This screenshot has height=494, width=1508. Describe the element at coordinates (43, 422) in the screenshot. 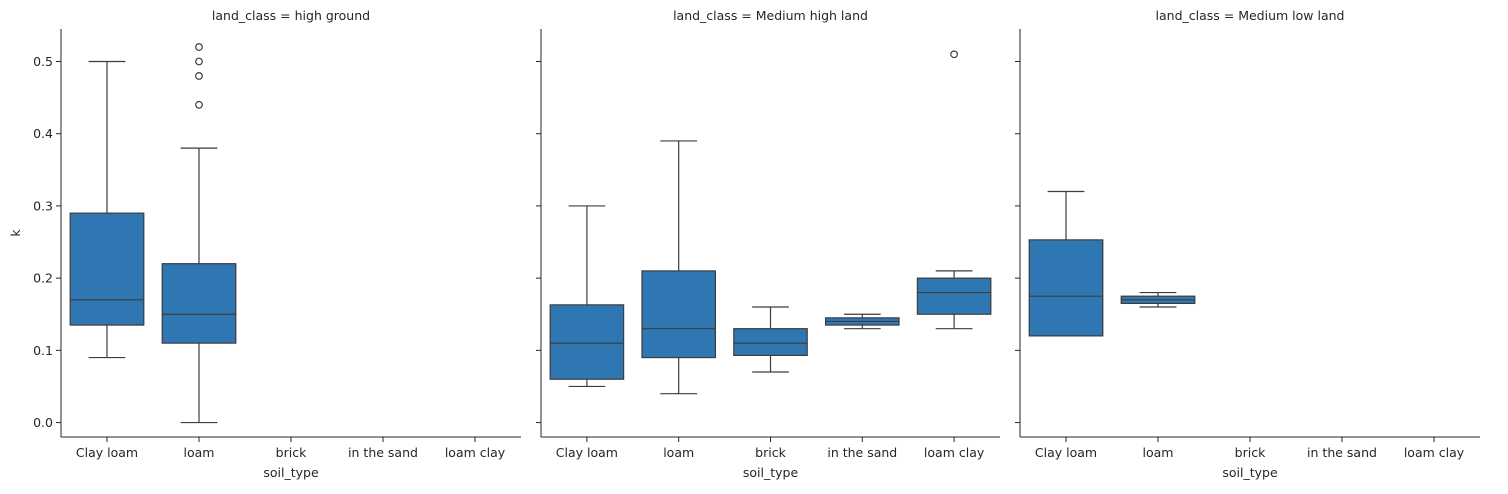

I see `y-tick-label: 0.0` at that location.